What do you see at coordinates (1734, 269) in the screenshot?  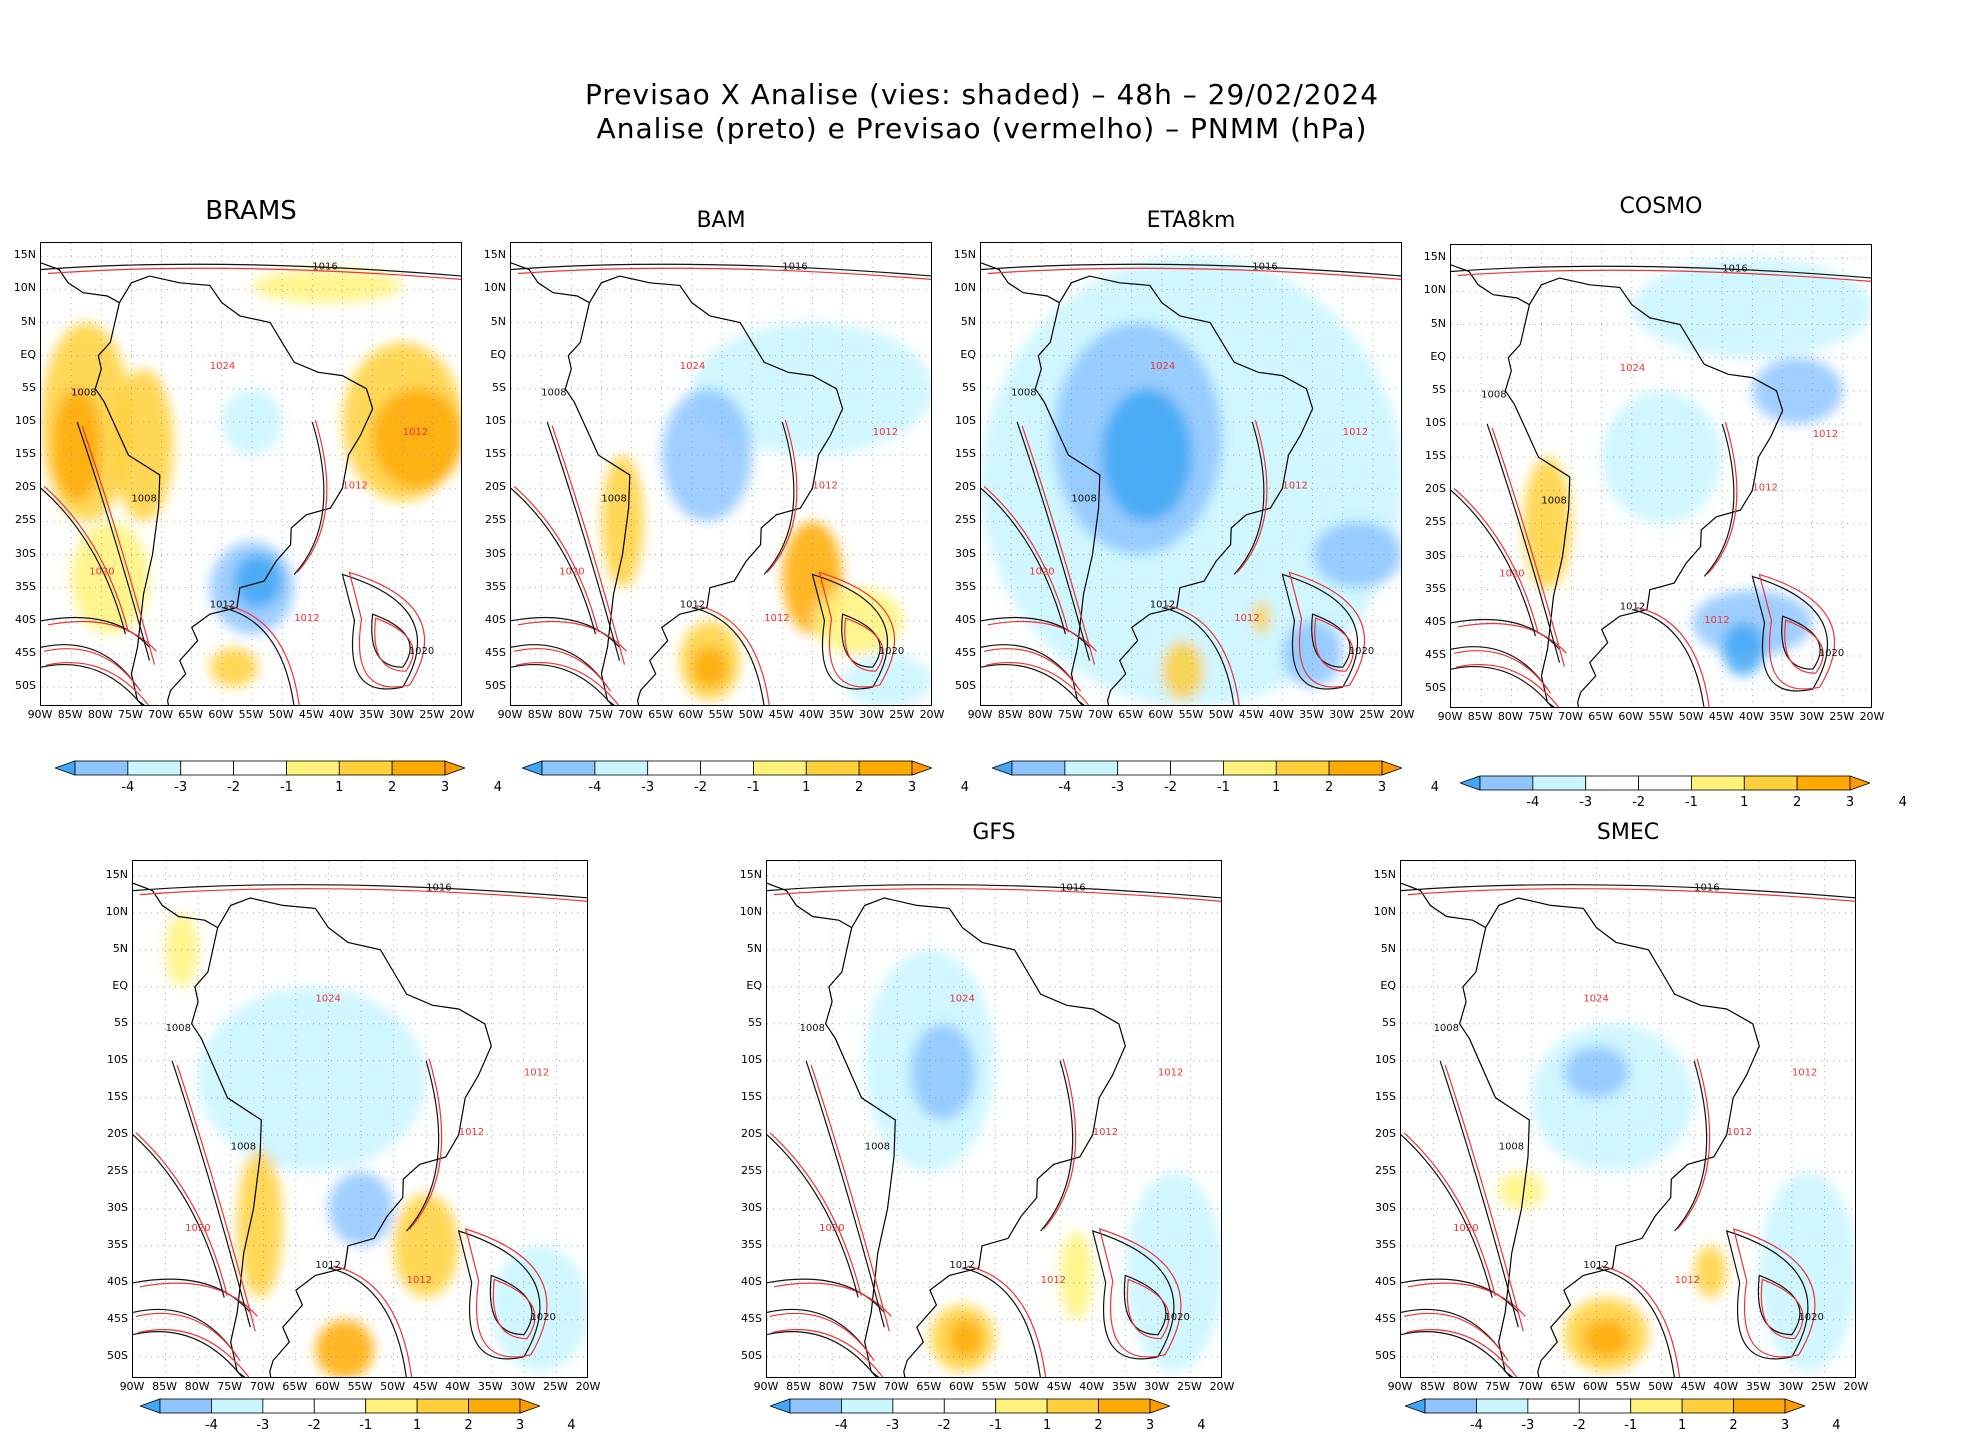 I see `isobar-label: 1016` at bounding box center [1734, 269].